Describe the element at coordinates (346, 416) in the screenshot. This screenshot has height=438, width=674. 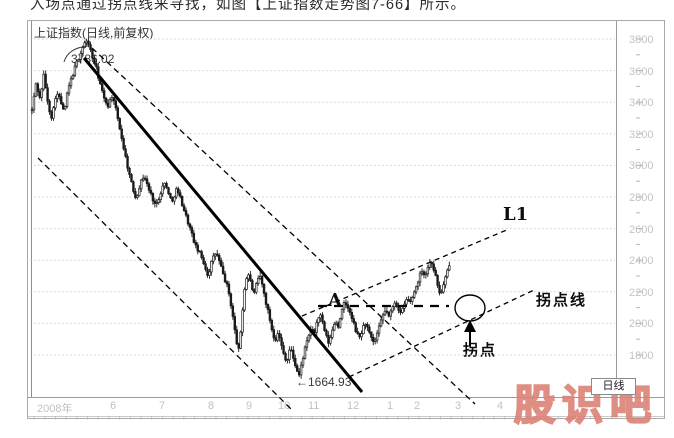
I see `time-axis-bottom-line` at that location.